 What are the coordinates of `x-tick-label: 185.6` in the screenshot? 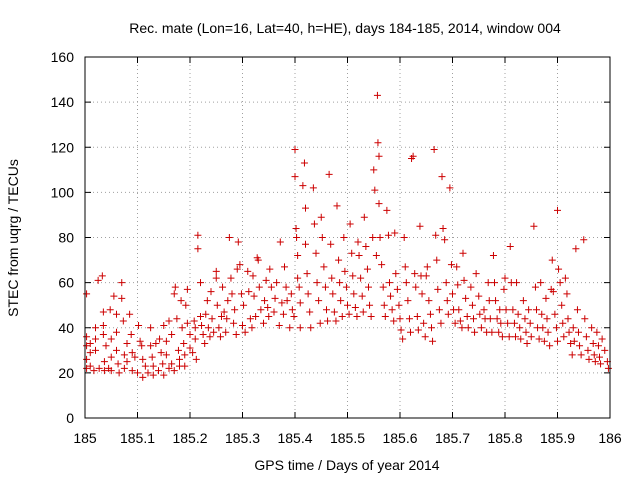 It's located at (399, 438).